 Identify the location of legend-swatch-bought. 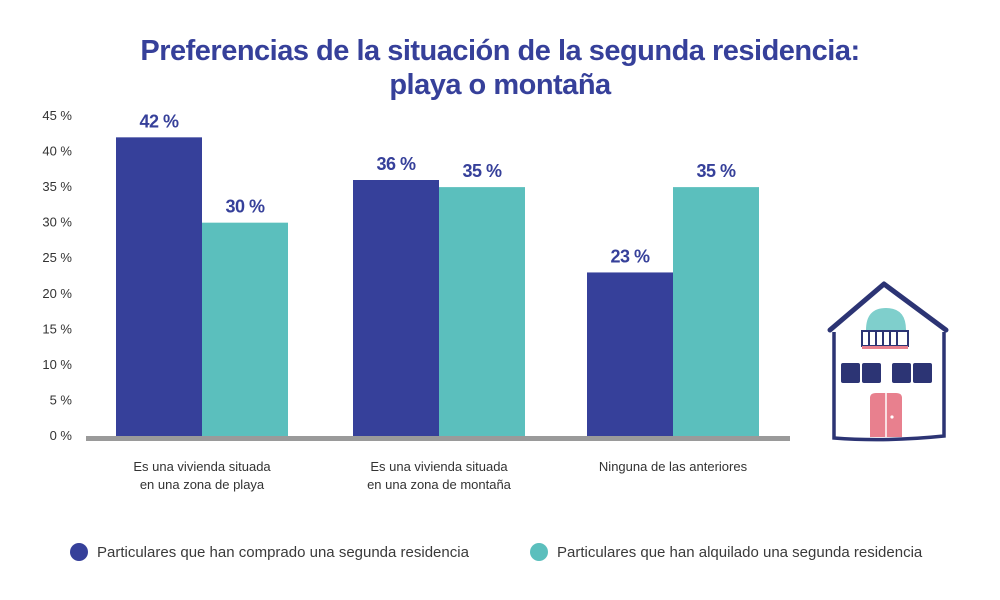
(79, 552).